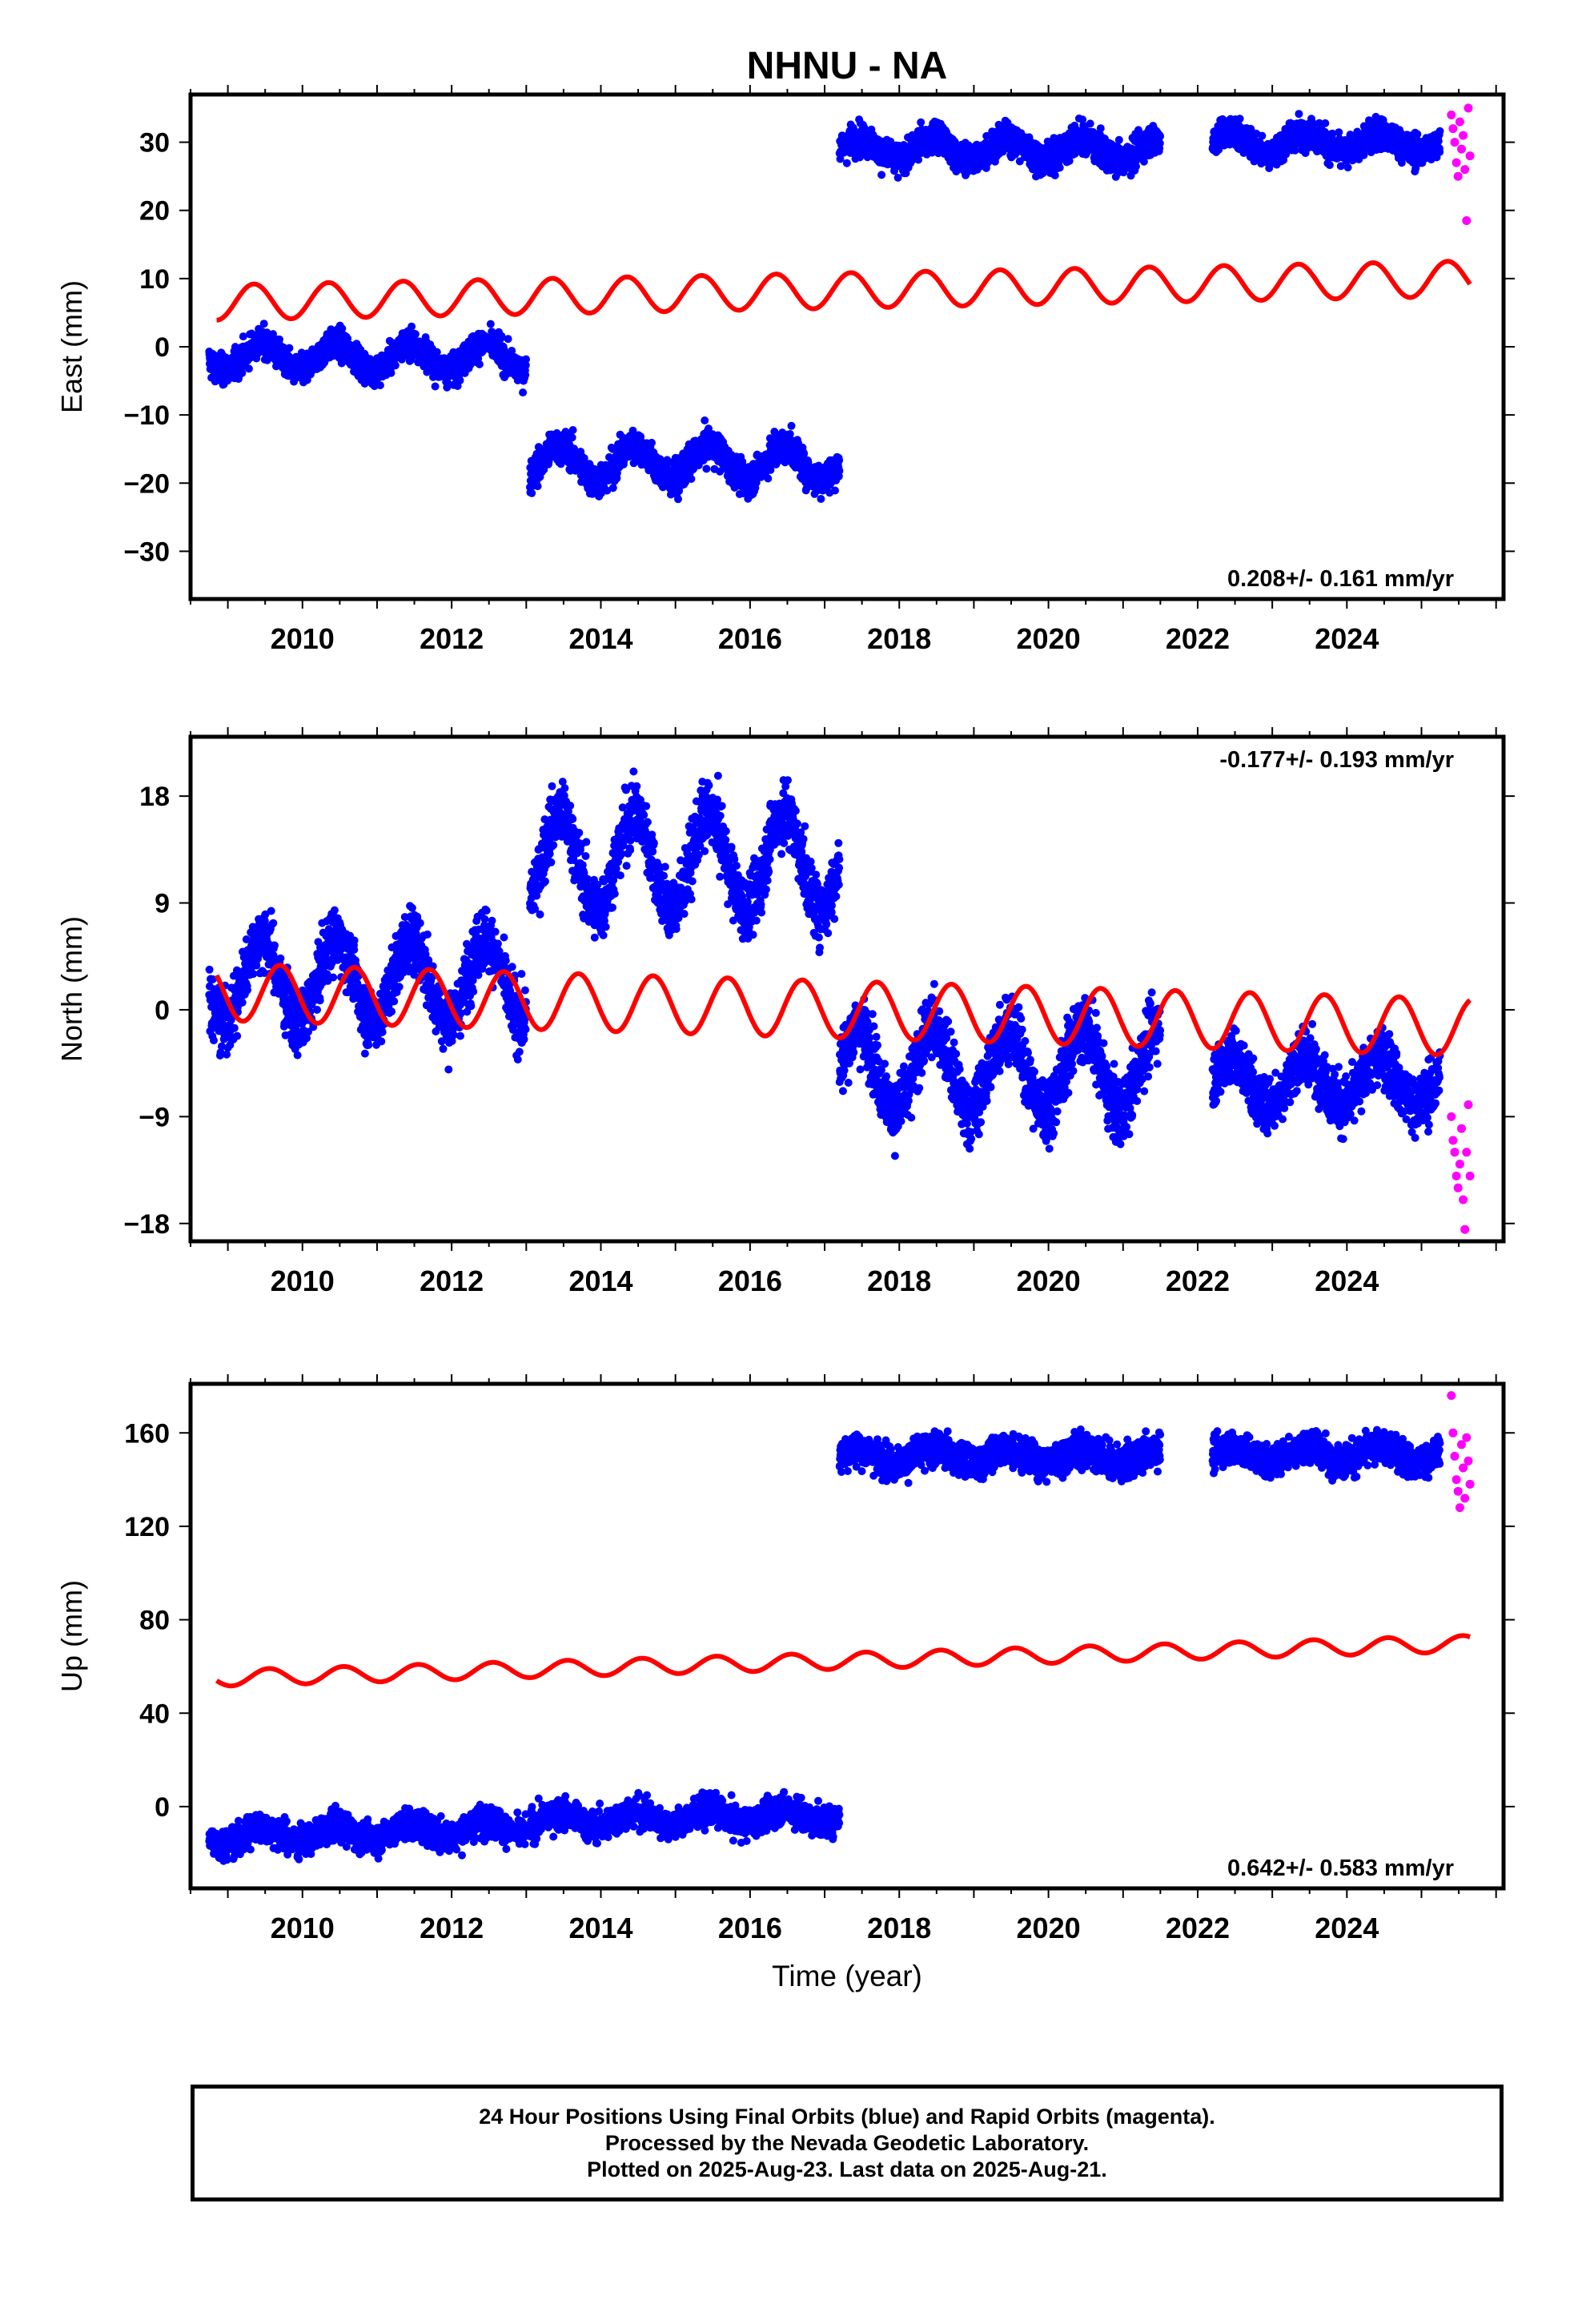  I want to click on figure-title: NHNU - NA, so click(847, 66).